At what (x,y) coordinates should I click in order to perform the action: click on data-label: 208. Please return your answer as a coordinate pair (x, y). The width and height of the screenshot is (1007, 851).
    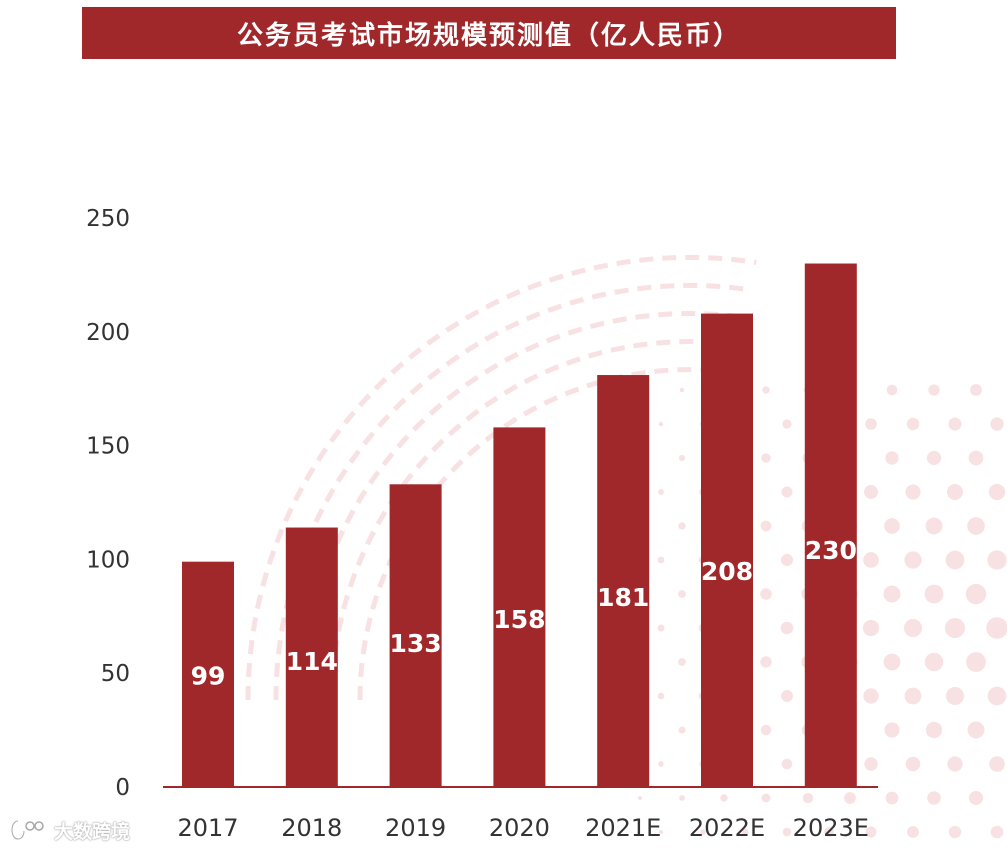
    Looking at the image, I should click on (727, 571).